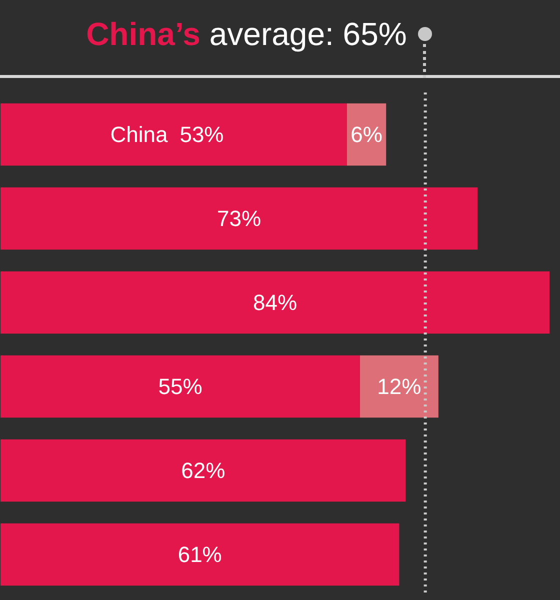  Describe the element at coordinates (399, 386) in the screenshot. I see `data-label: 12%` at that location.